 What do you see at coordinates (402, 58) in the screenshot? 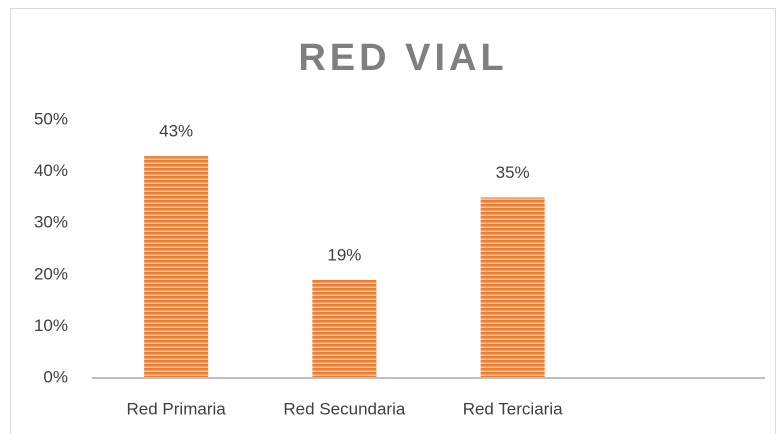
I see `chart-title: RED VIAL` at bounding box center [402, 58].